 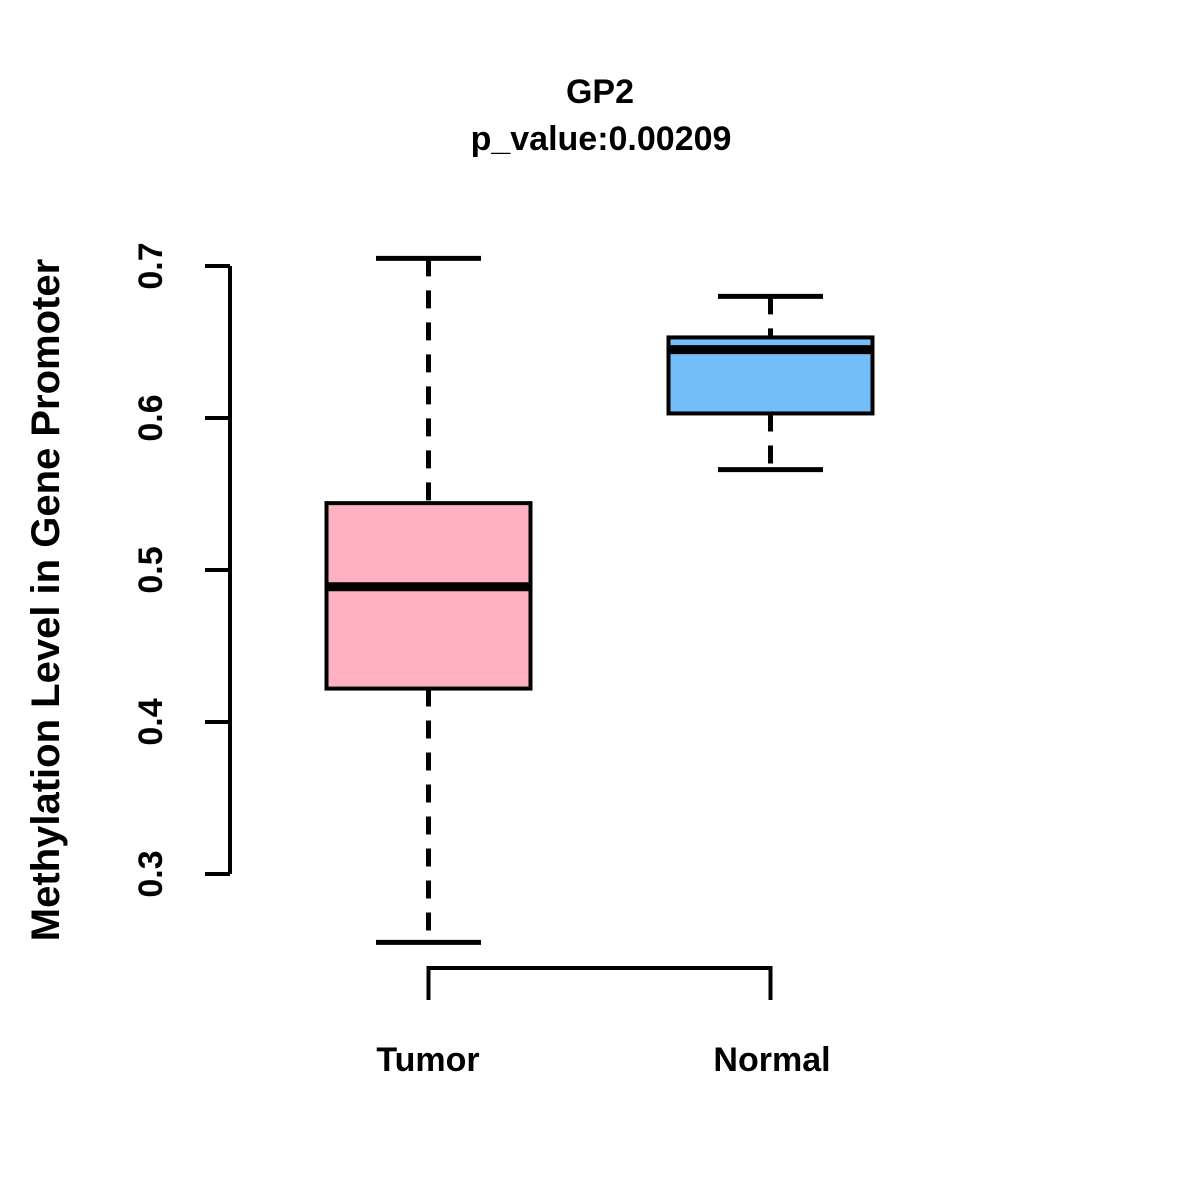 I want to click on y-tick-label-4: 0.7, so click(x=151, y=266).